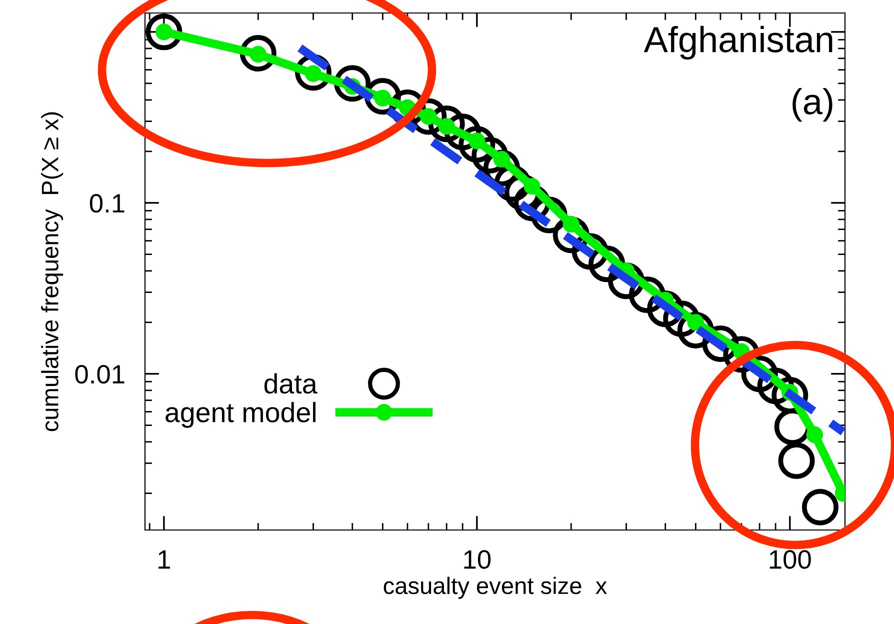 This screenshot has width=894, height=624. What do you see at coordinates (495, 587) in the screenshot?
I see `x-axis-title: casualty event size x` at bounding box center [495, 587].